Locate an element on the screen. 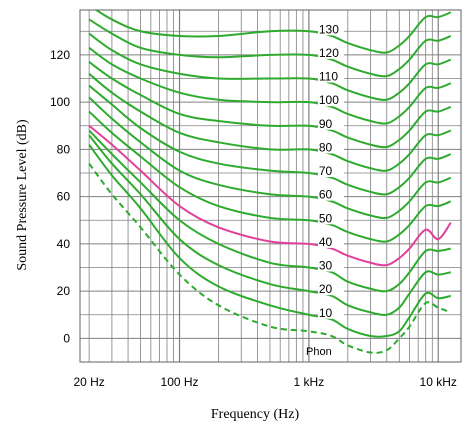  y-axis-title: Sound Pressure Level (dB) is located at coordinates (22, 195).